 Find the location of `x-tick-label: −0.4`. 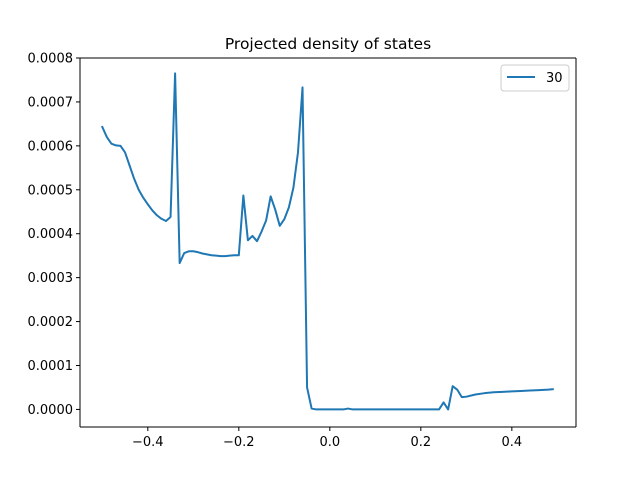

x-tick-label: −0.4 is located at coordinates (148, 442).